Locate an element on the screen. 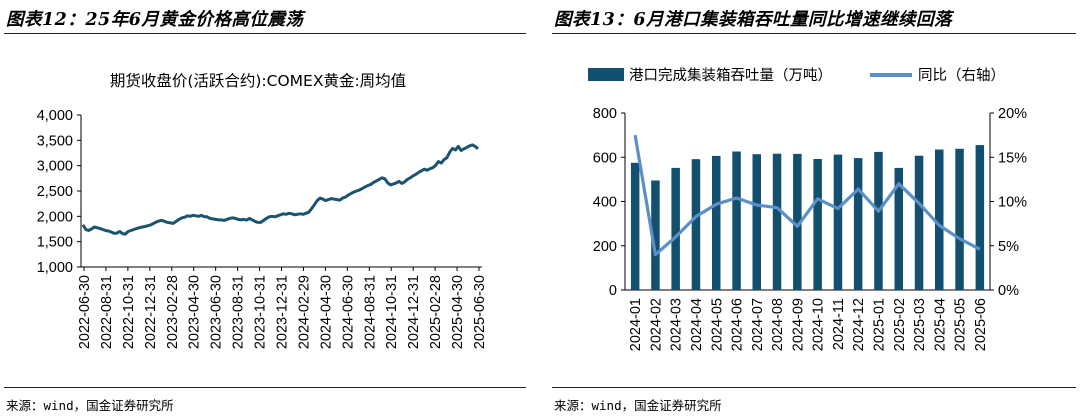  y2-tick-label: 10% is located at coordinates (1012, 203).